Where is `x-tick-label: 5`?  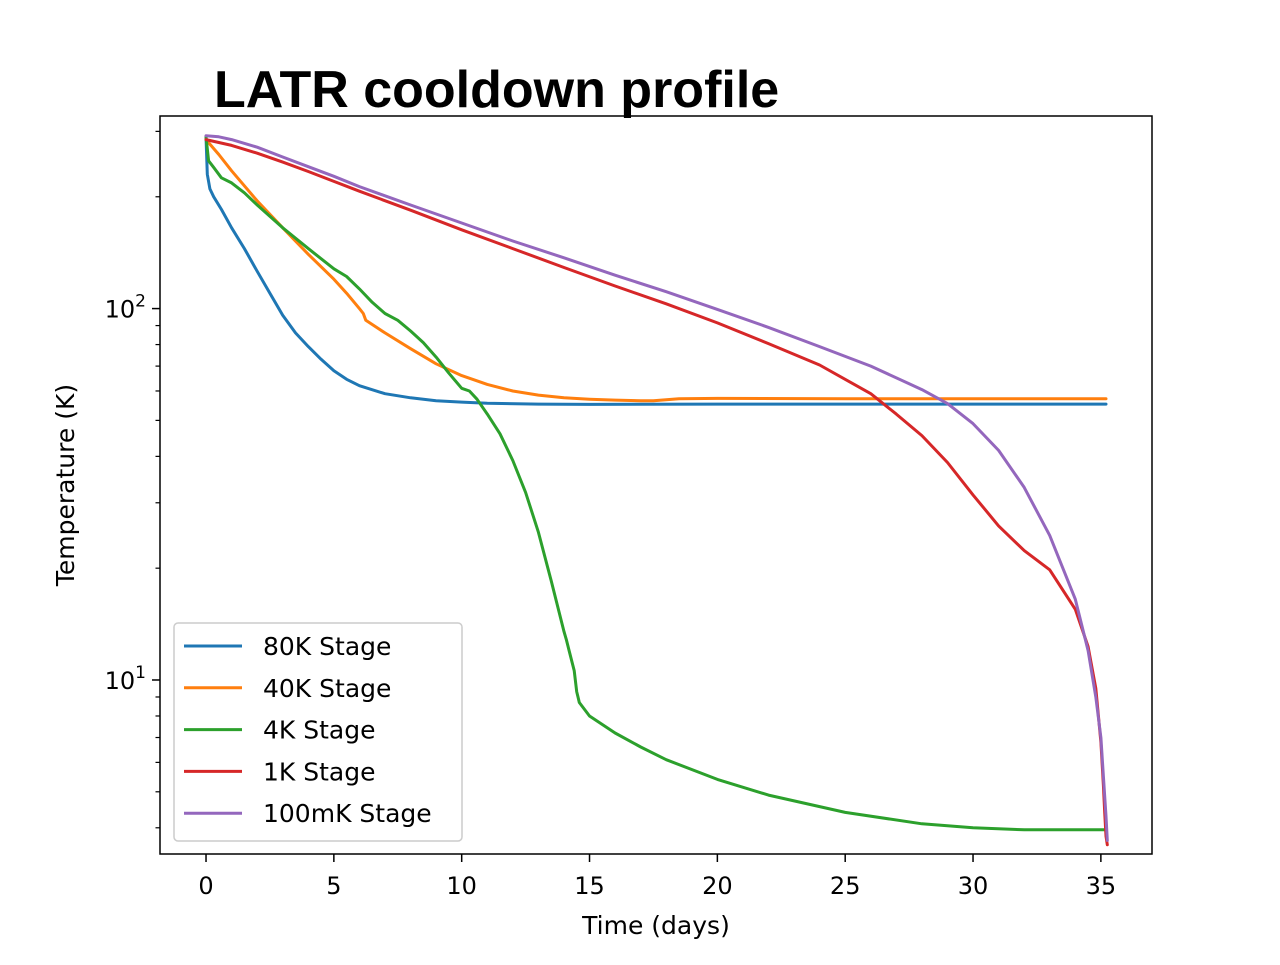
x-tick-label: 5 is located at coordinates (333, 886).